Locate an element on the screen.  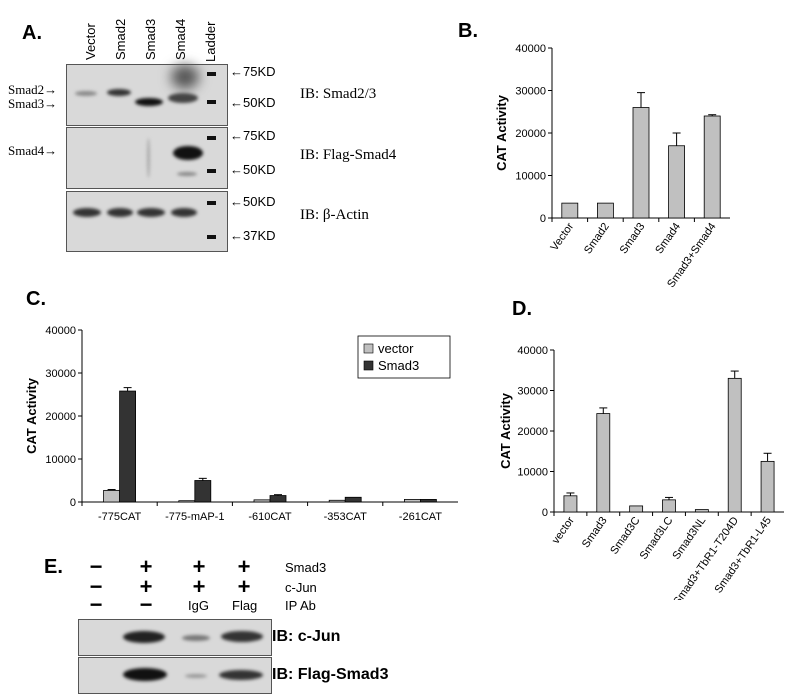
blot-beta-actin is located at coordinates (147, 221).